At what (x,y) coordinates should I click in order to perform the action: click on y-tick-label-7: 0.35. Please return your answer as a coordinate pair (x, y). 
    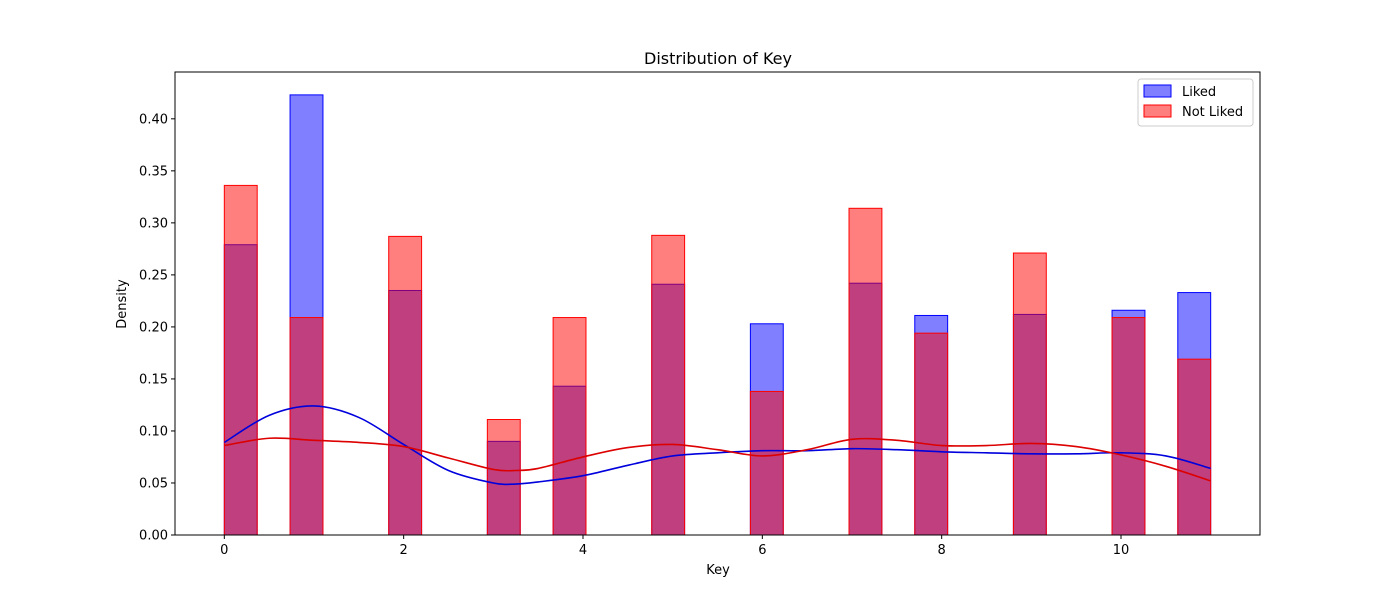
    Looking at the image, I should click on (153, 171).